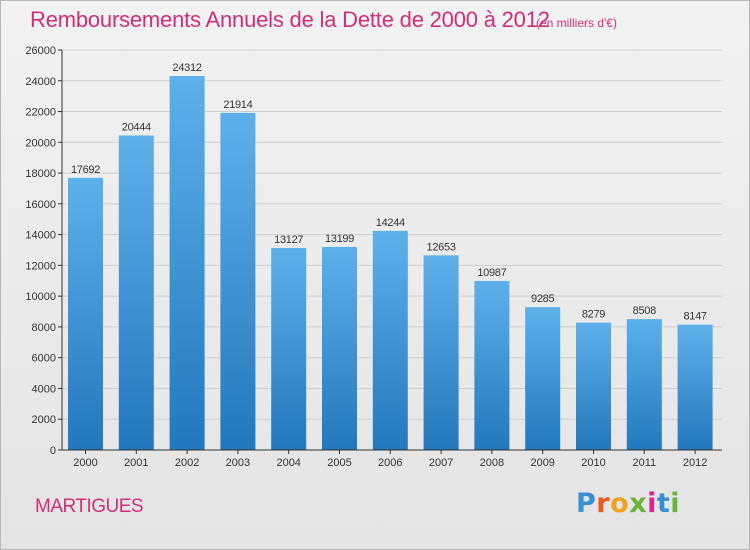 The image size is (750, 550). What do you see at coordinates (492, 463) in the screenshot?
I see `x-tick-label-2008: 2008` at bounding box center [492, 463].